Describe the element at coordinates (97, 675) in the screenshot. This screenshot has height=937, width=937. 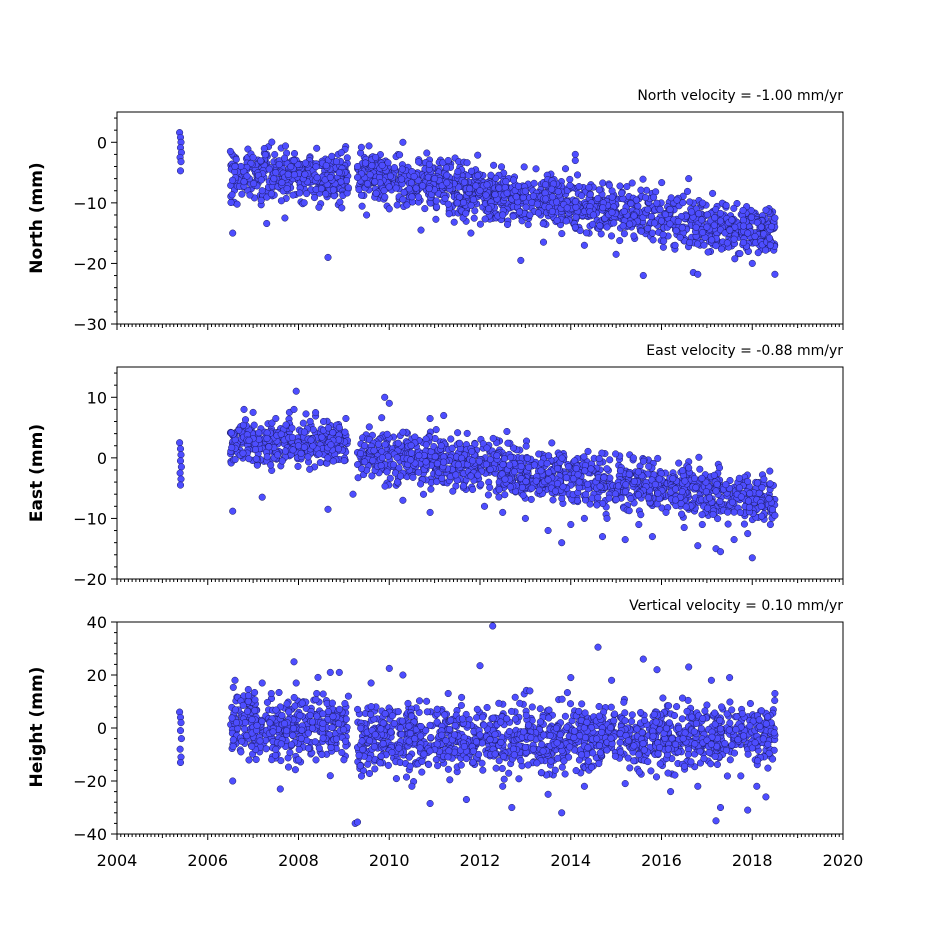
I see `y-tick-label: 20` at that location.